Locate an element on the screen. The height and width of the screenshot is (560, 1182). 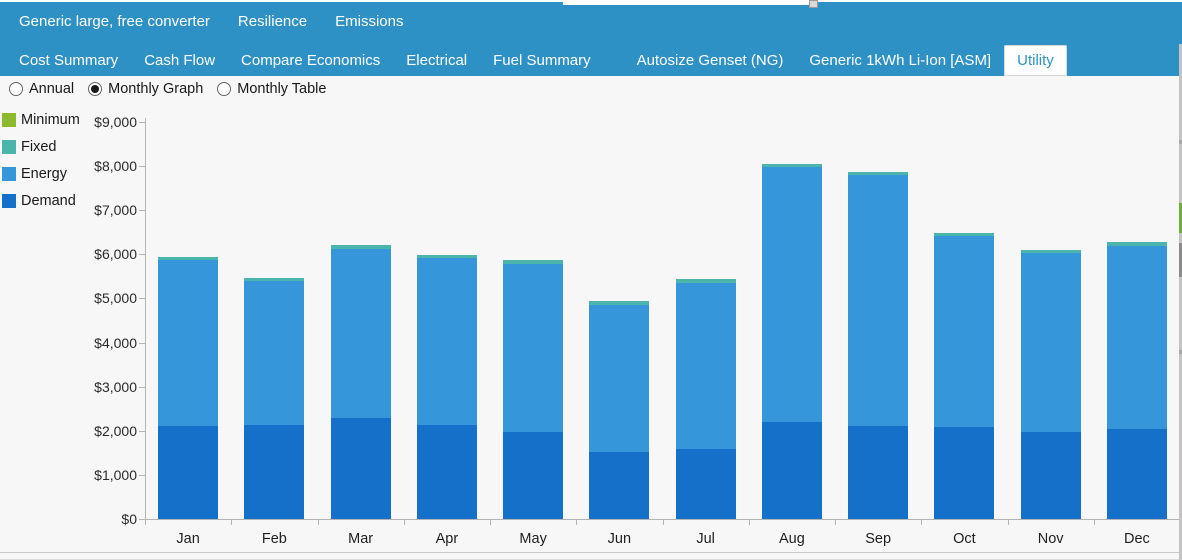
chart-legend: Minimum Fixed Energy Demand is located at coordinates (41, 166).